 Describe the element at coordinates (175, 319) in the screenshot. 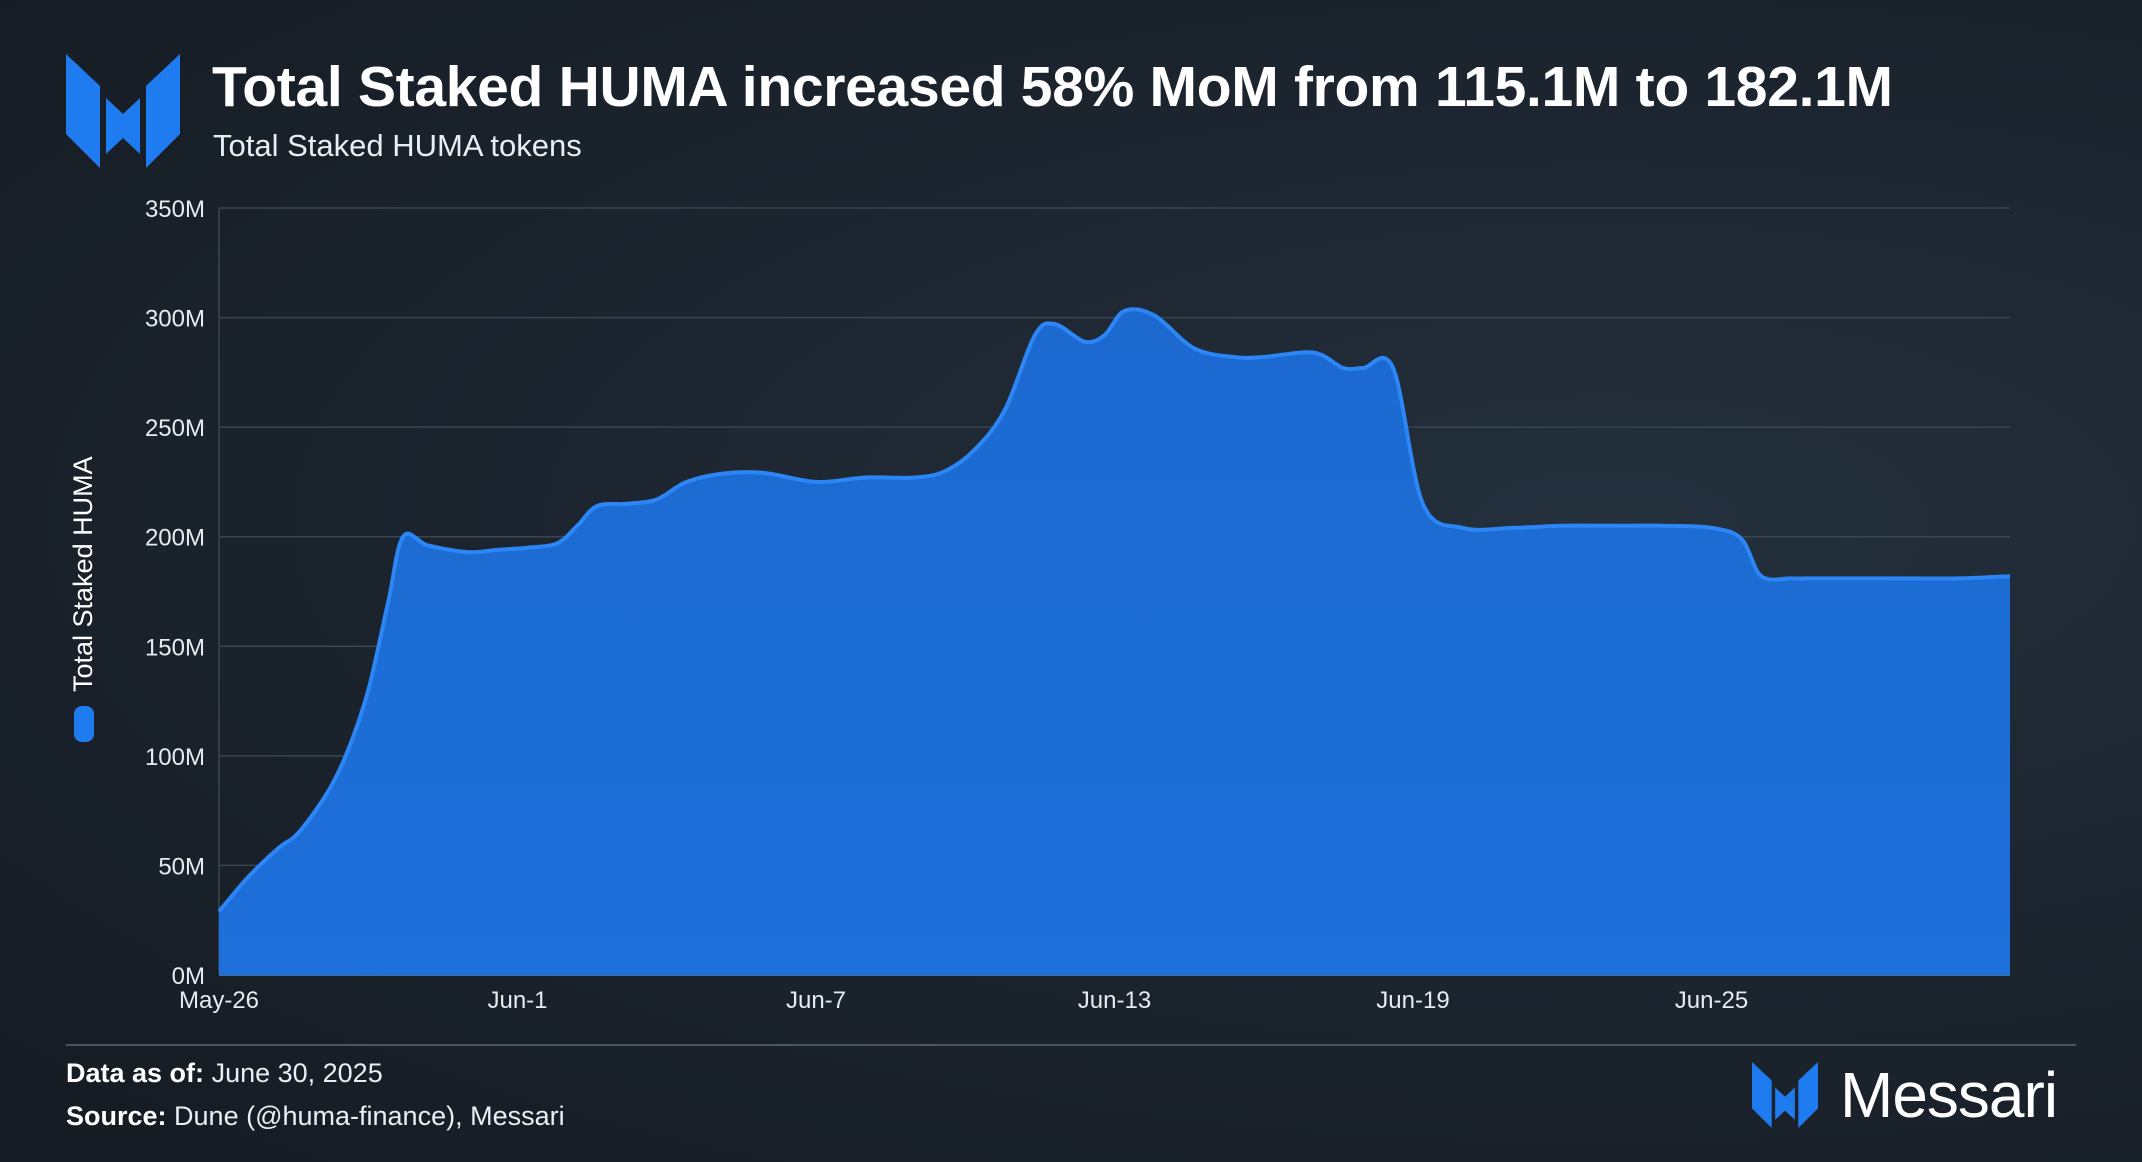

I see `y-tick-label: 300M` at that location.